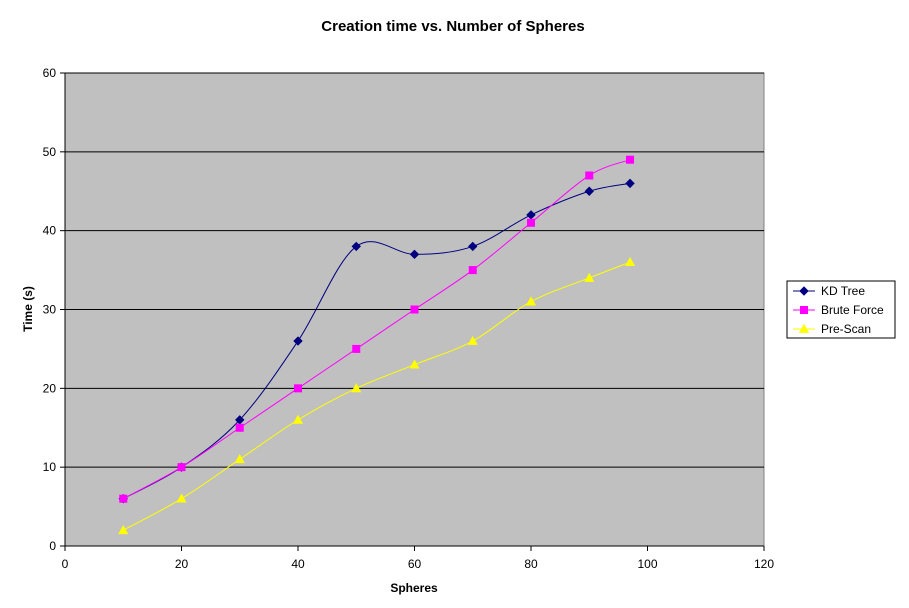 The width and height of the screenshot is (909, 608). Describe the element at coordinates (50, 467) in the screenshot. I see `y-tick-label-10: 10` at that location.